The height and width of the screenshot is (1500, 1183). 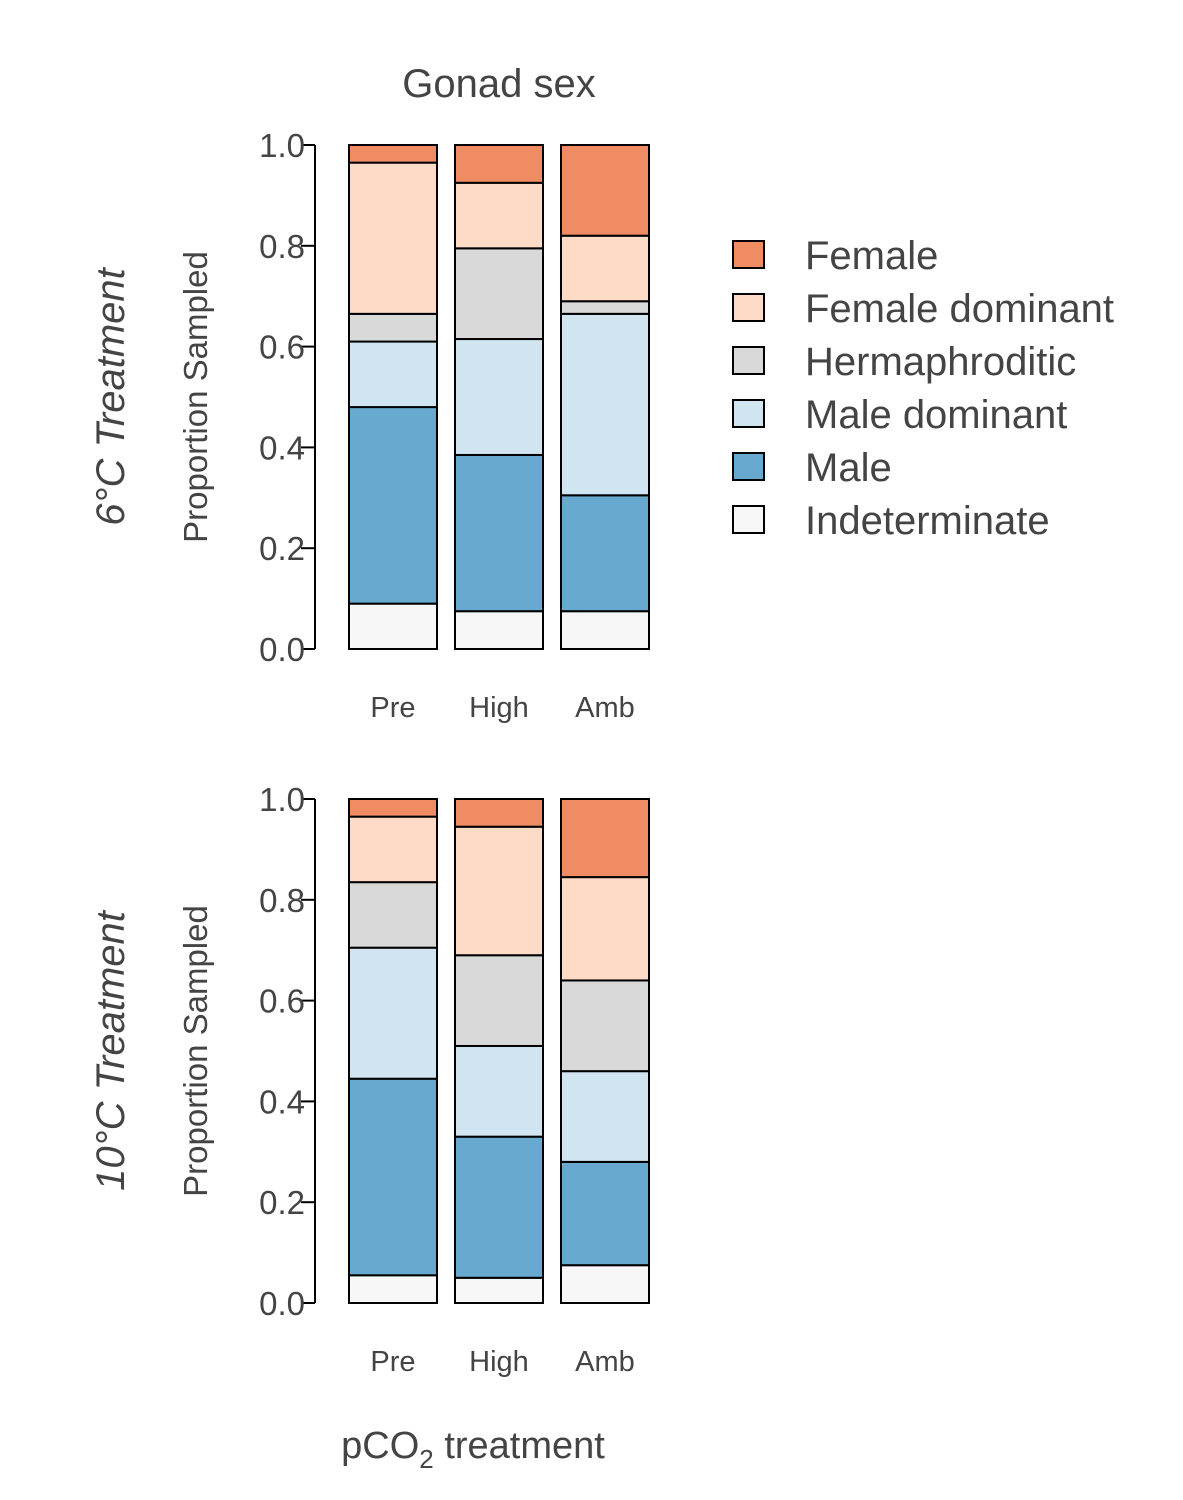 What do you see at coordinates (380, 1446) in the screenshot?
I see `x-axis-label-main: pCO` at bounding box center [380, 1446].